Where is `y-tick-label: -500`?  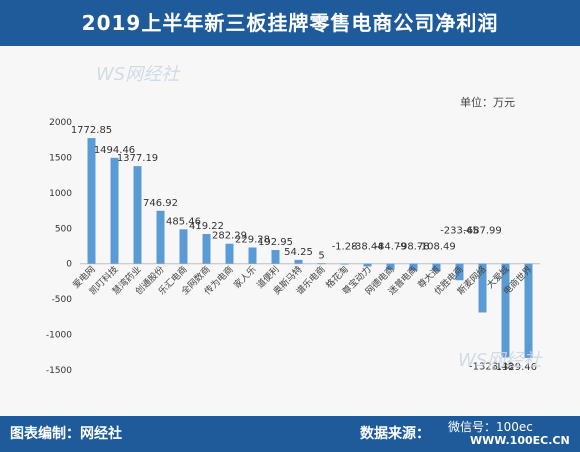
y-tick-label: -500 is located at coordinates (62, 300).